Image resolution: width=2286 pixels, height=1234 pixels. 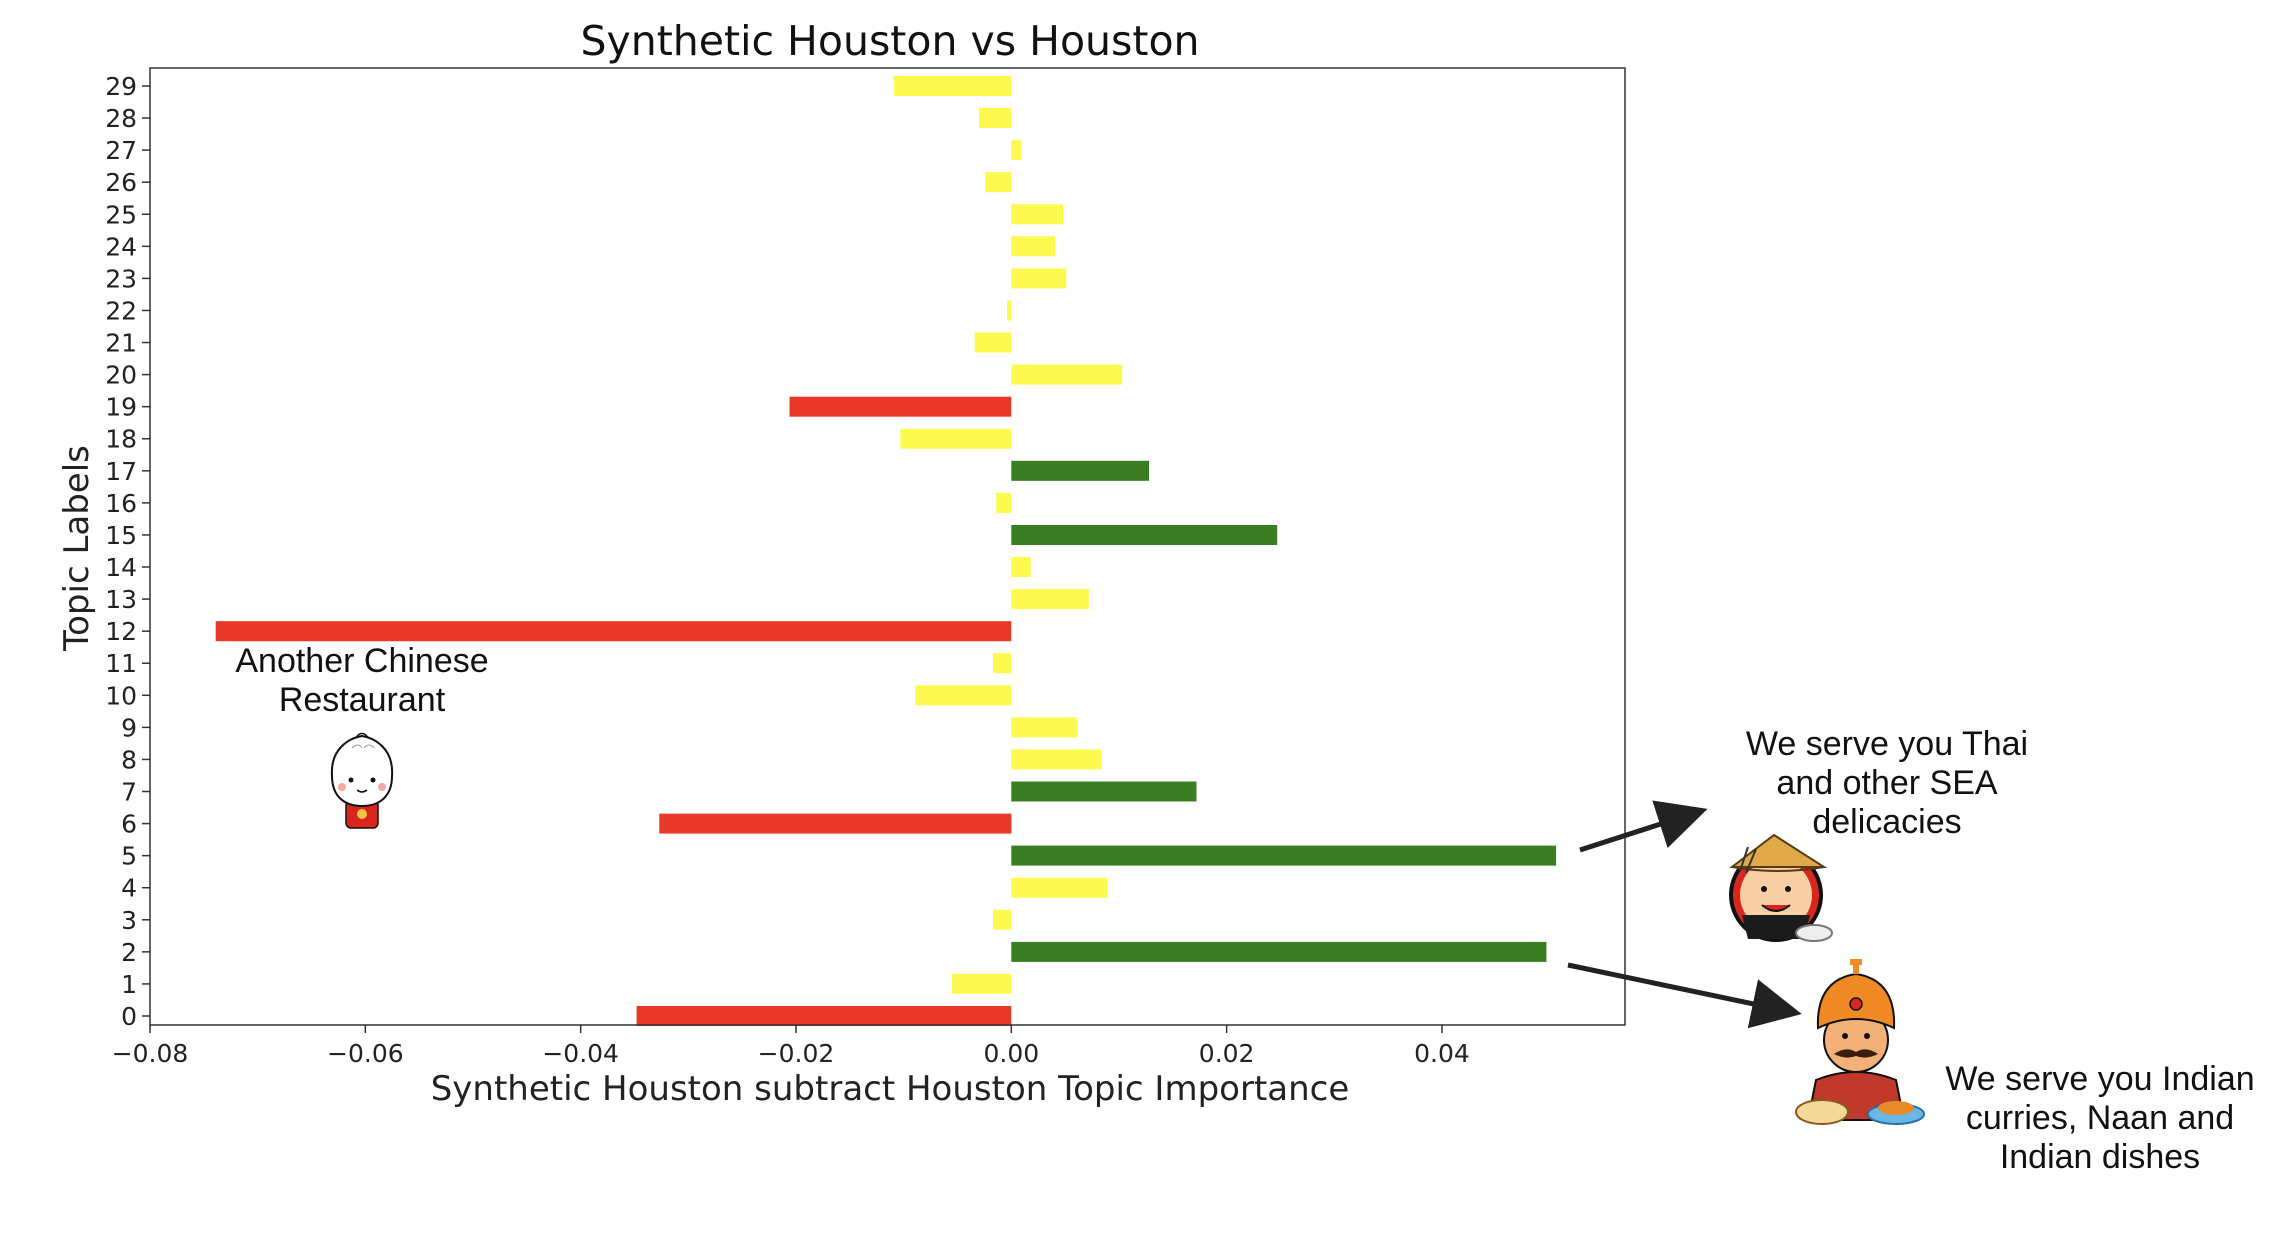 What do you see at coordinates (1781, 887) in the screenshot?
I see `chef-with-hat-icon` at bounding box center [1781, 887].